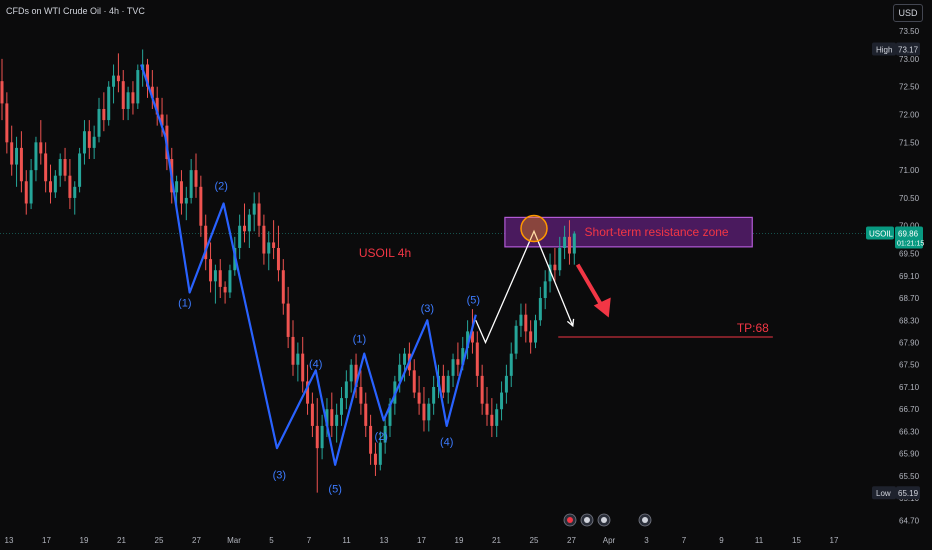 The height and width of the screenshot is (550, 932). What do you see at coordinates (385, 253) in the screenshot?
I see `chart-annotation-title: USOIL 4h` at bounding box center [385, 253].